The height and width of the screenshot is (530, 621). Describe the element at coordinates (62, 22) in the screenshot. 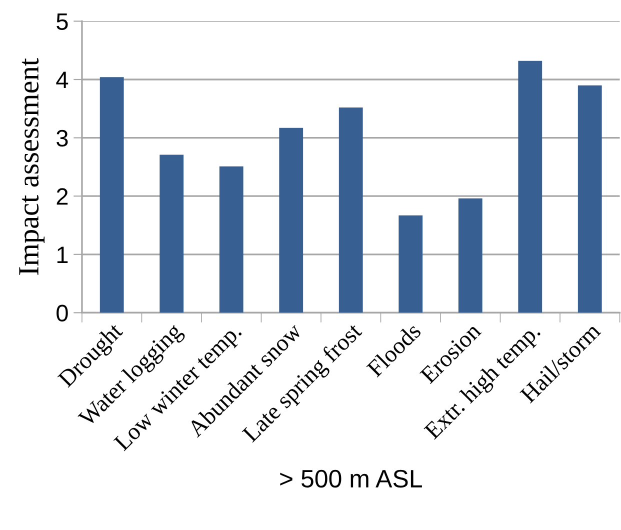

I see `y-tick-label: 5` at that location.